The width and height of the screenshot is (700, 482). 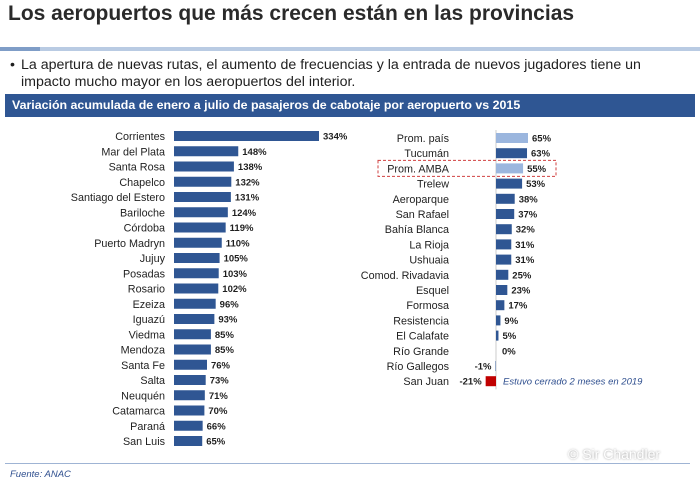 I want to click on category-label-resistencia: Resistencia, so click(x=421, y=321).